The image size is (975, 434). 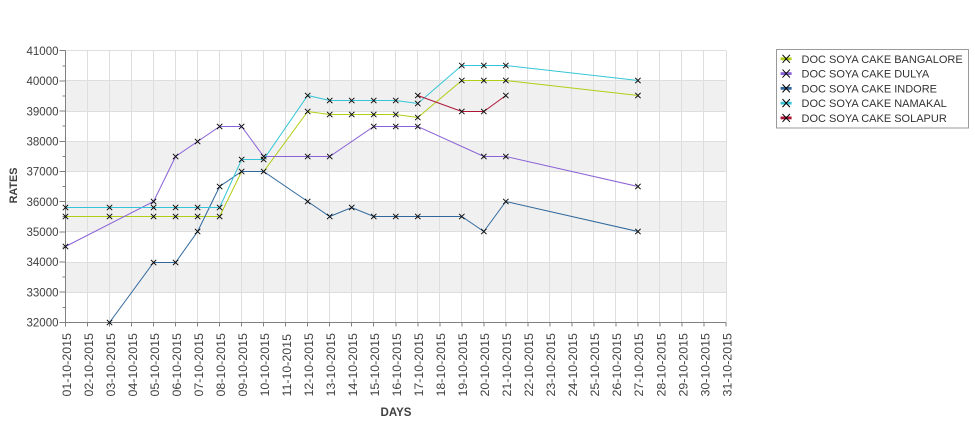 I want to click on svg-text: DOC SOYA CAKE SOLAPUR, so click(x=874, y=119).